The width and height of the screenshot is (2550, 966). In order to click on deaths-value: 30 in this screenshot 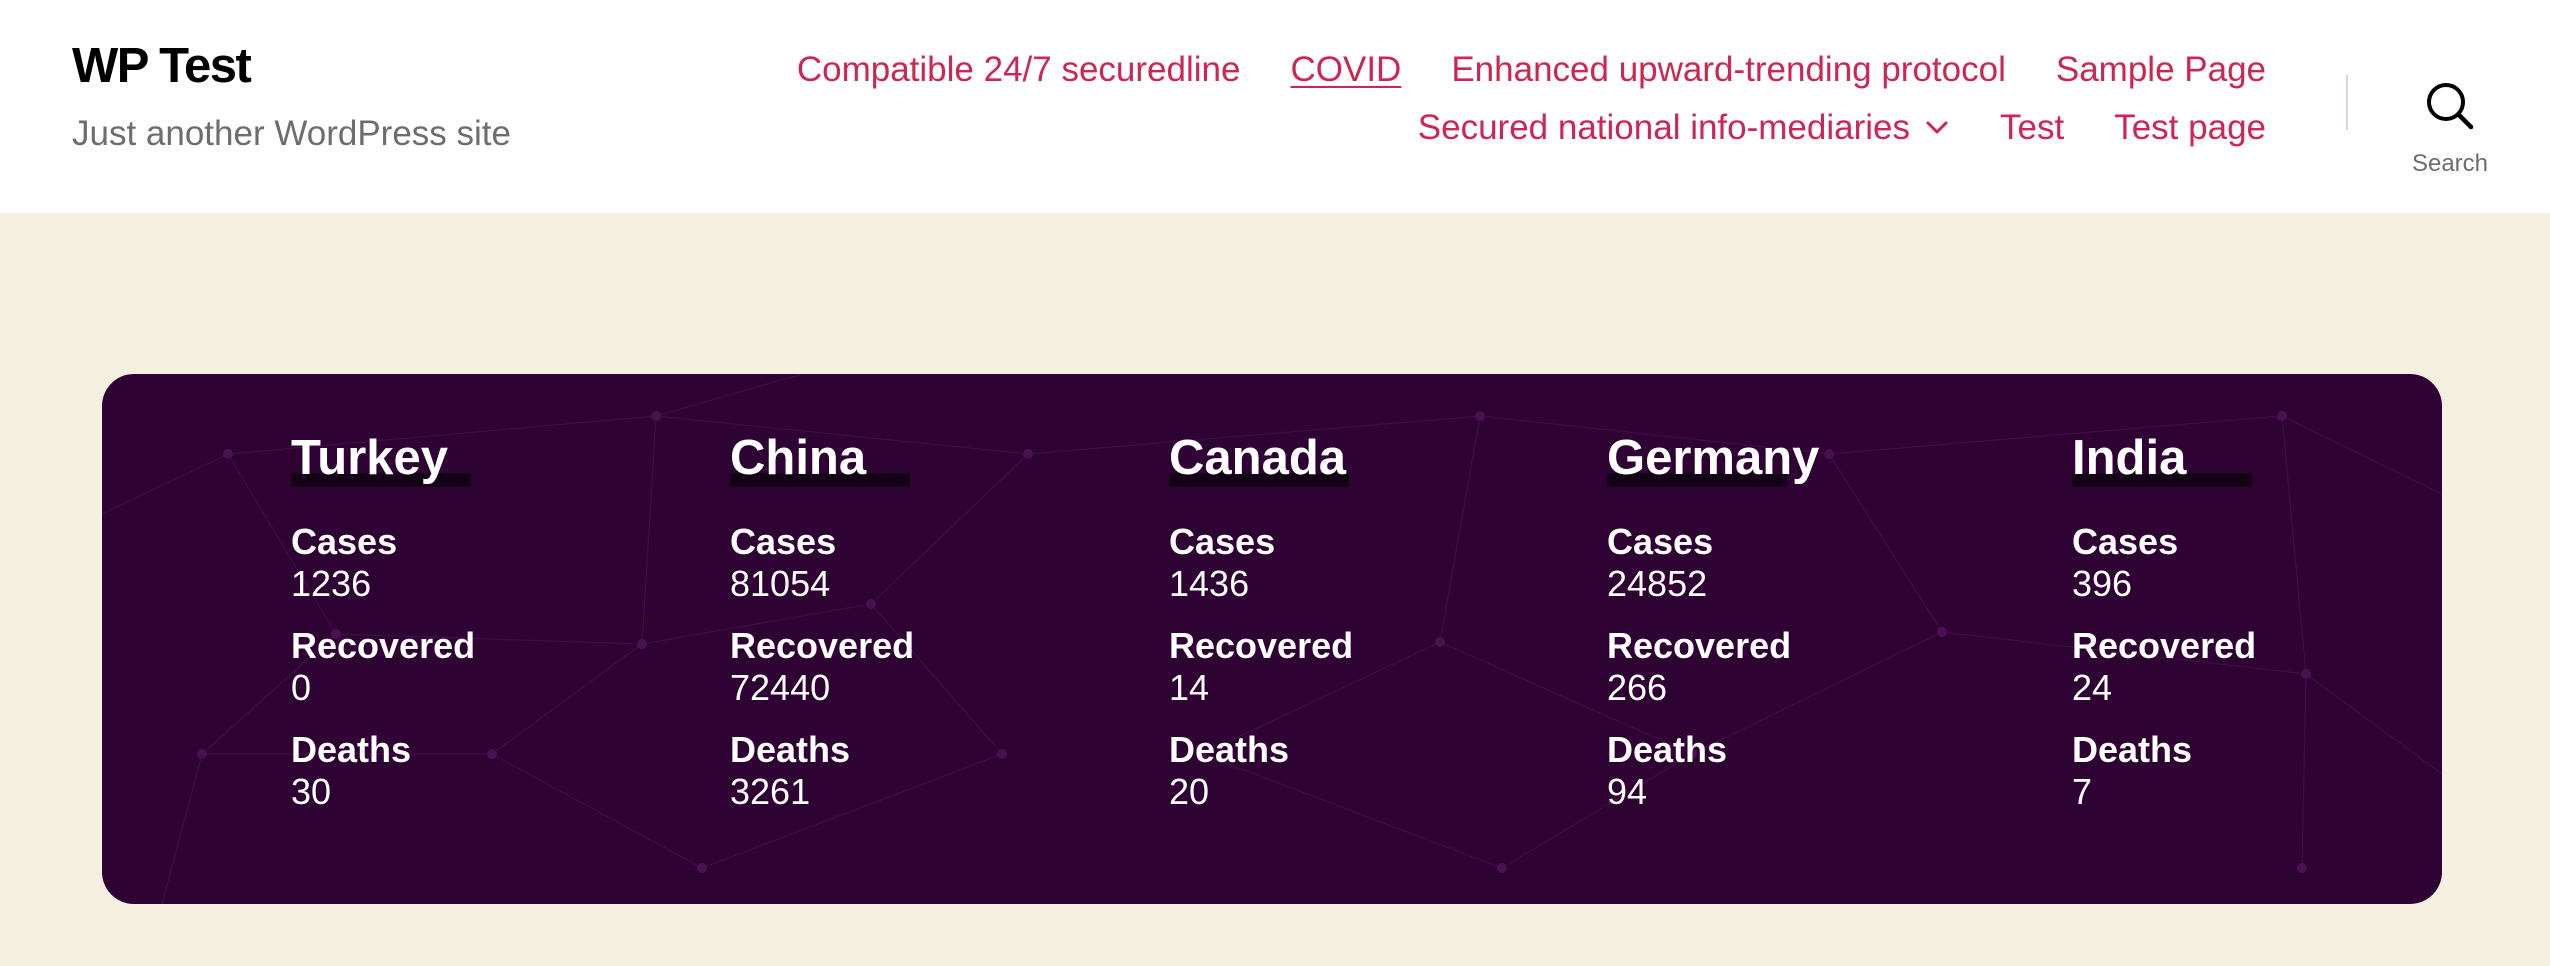, I will do `click(311, 791)`.